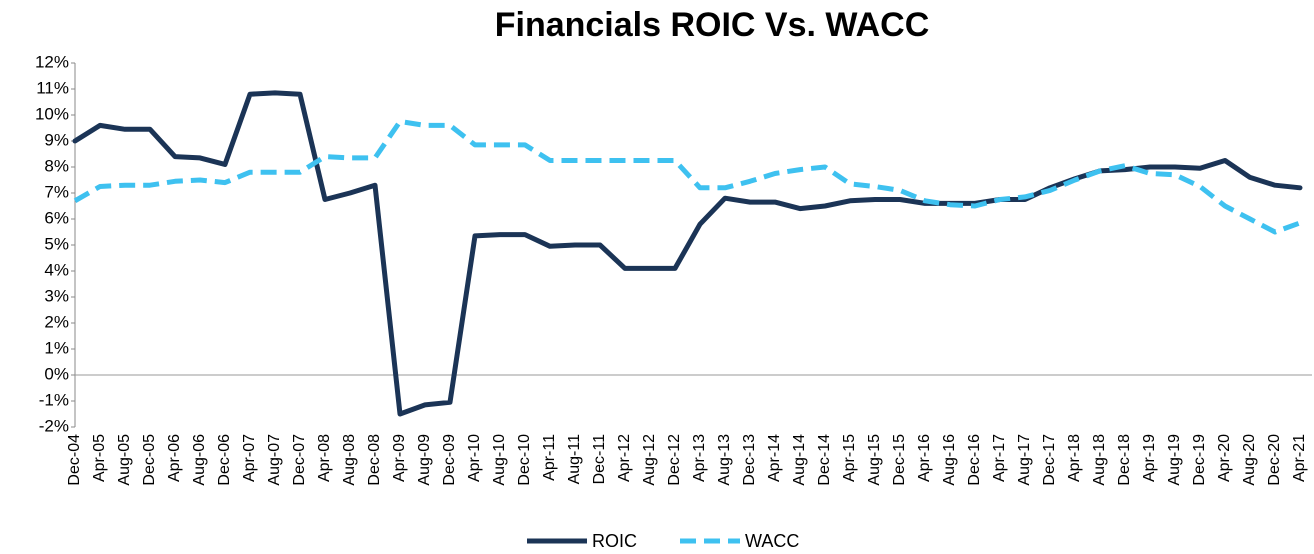 Image resolution: width=1314 pixels, height=554 pixels. I want to click on y-tick-label: -2%, so click(54, 425).